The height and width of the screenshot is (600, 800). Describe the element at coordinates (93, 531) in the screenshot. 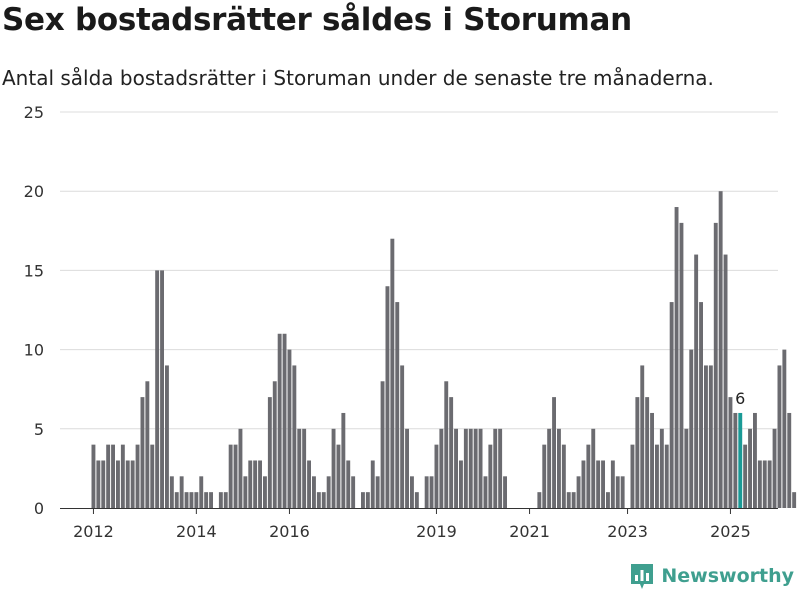

I see `x-tick-label: 2012` at that location.